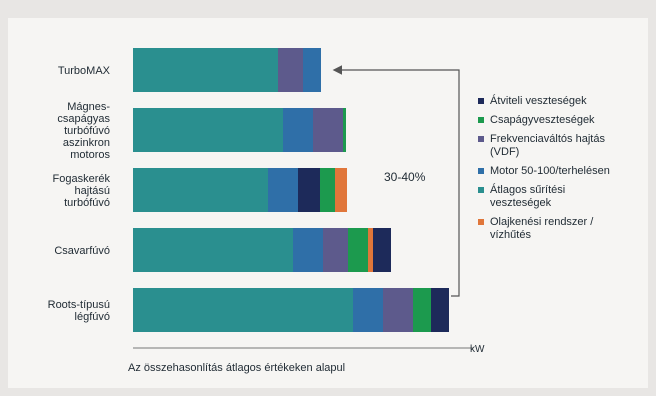  What do you see at coordinates (527, 196) in the screenshot?
I see `legend-label: Átlagos sűrítési veszteségek` at bounding box center [527, 196].